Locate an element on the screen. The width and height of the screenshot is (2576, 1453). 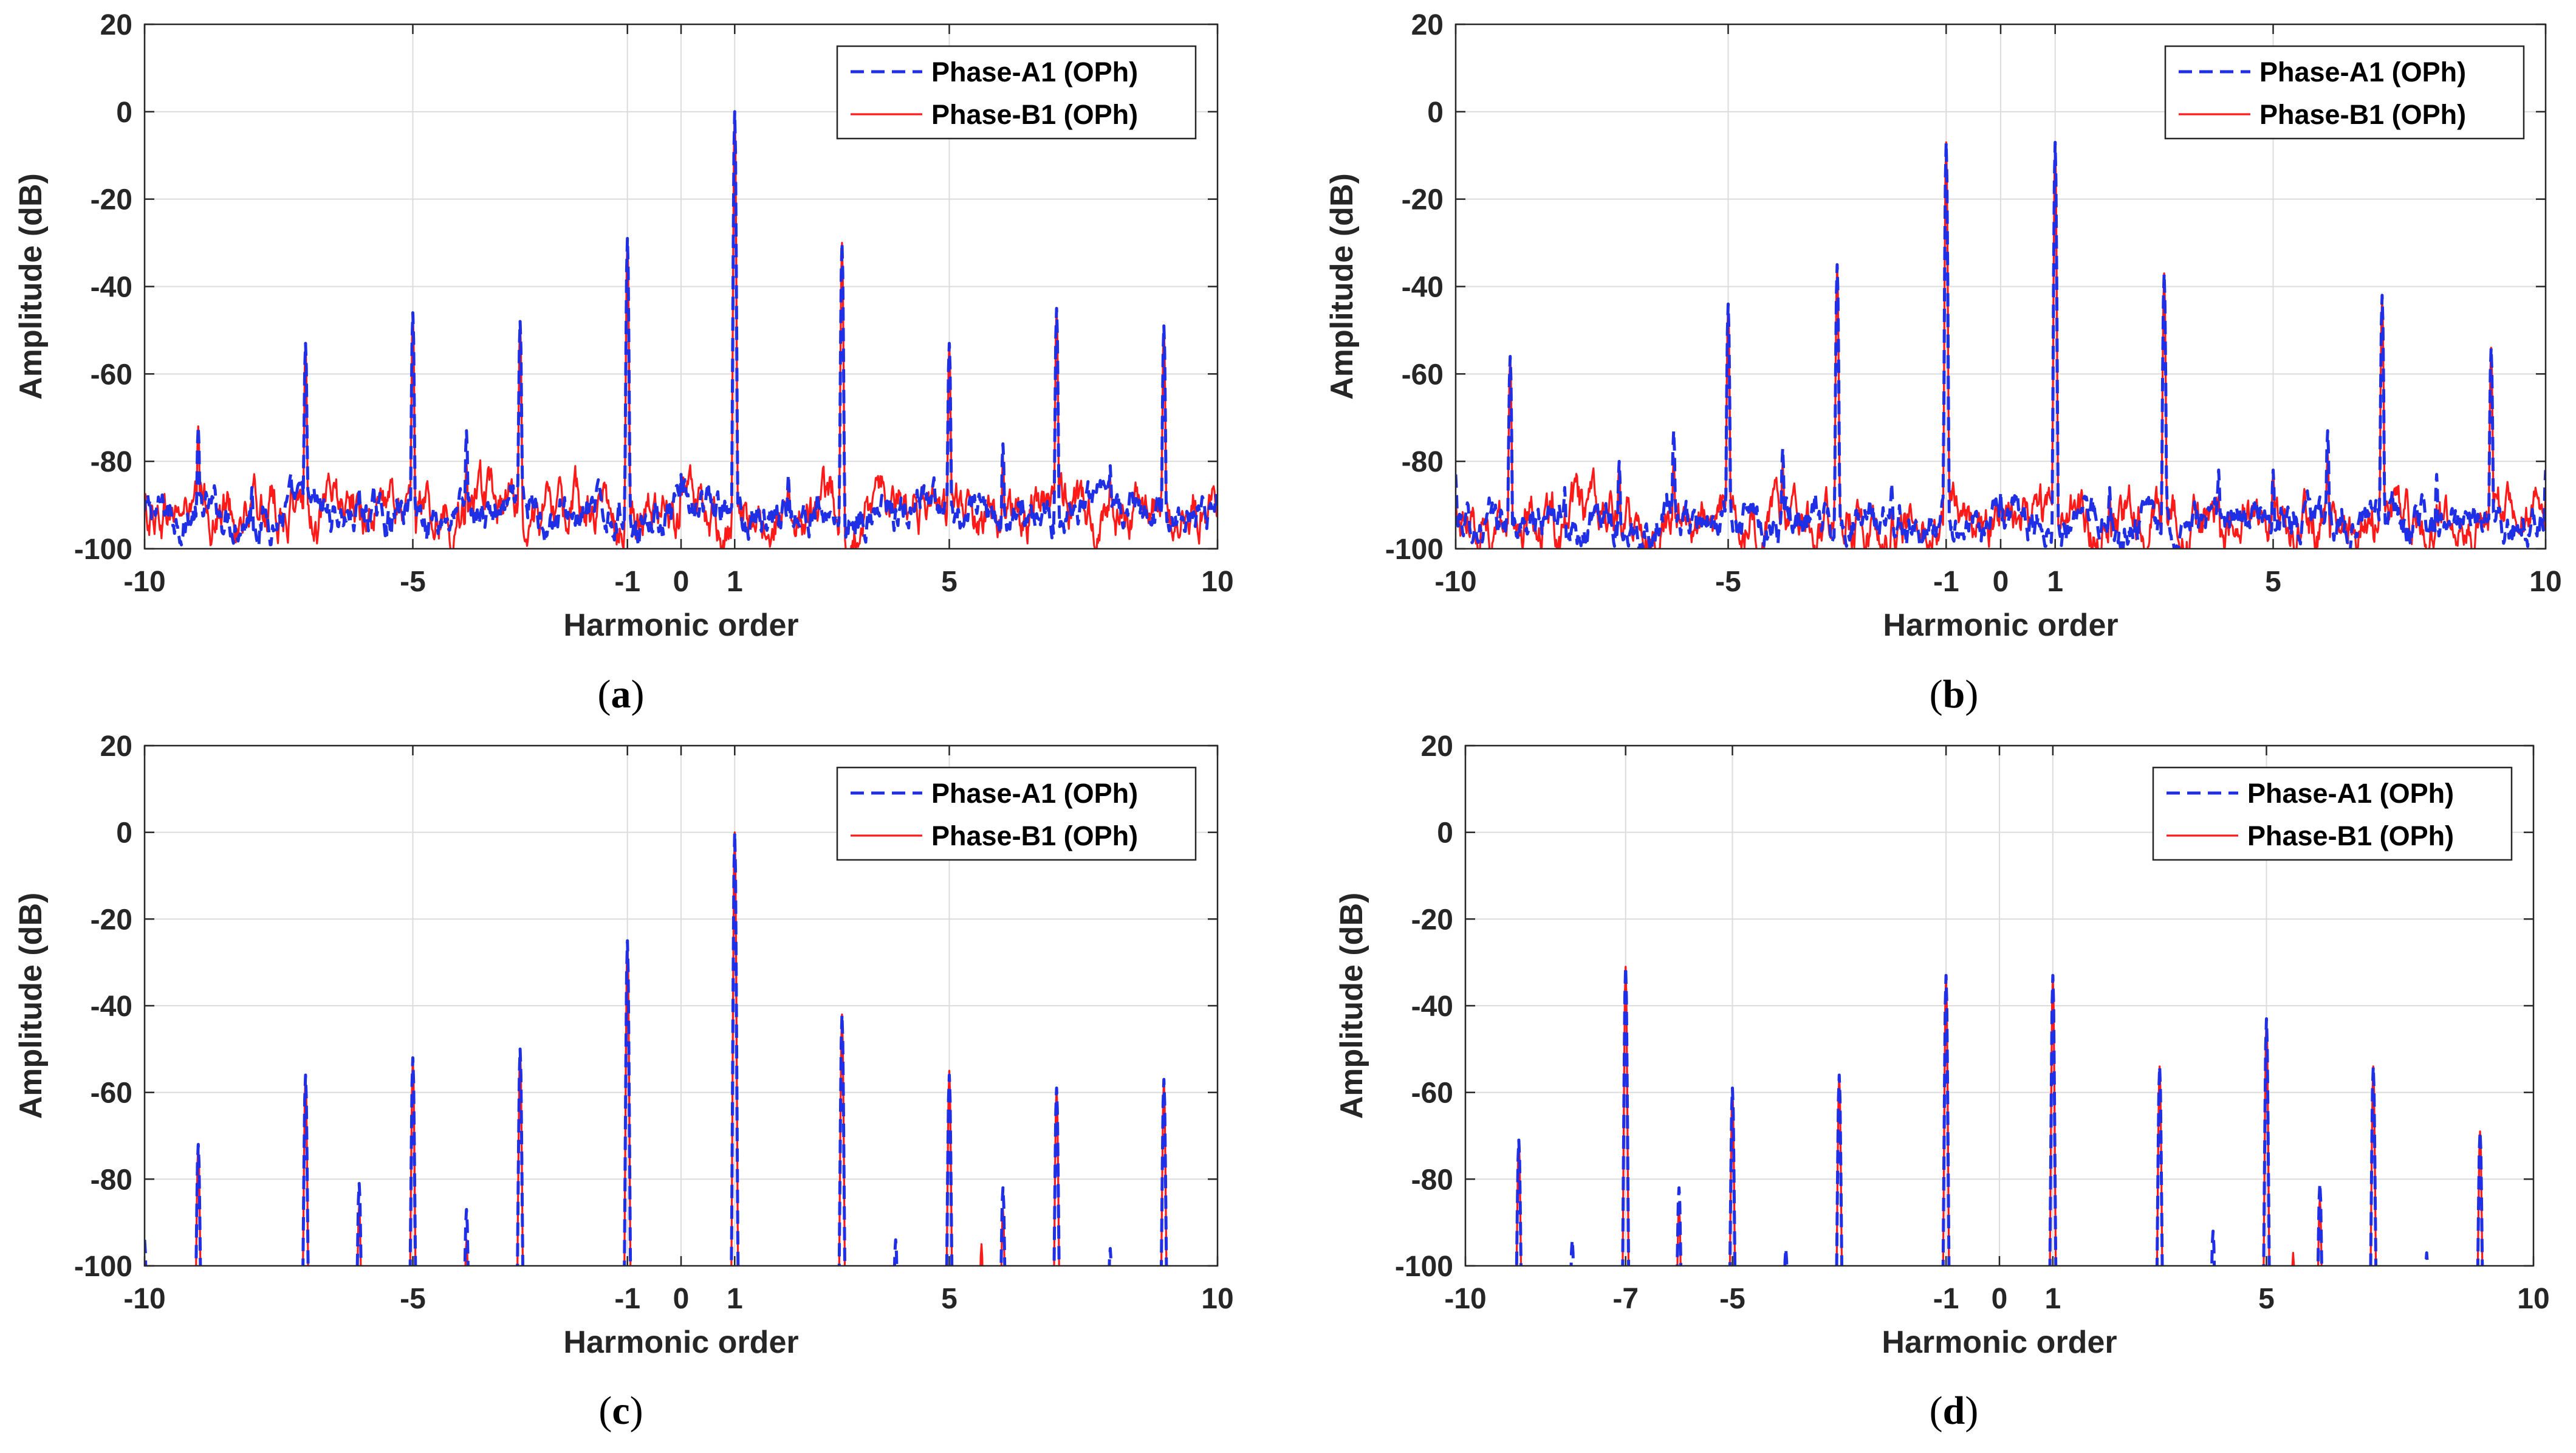
panel-caption: (c) is located at coordinates (620, 1411).